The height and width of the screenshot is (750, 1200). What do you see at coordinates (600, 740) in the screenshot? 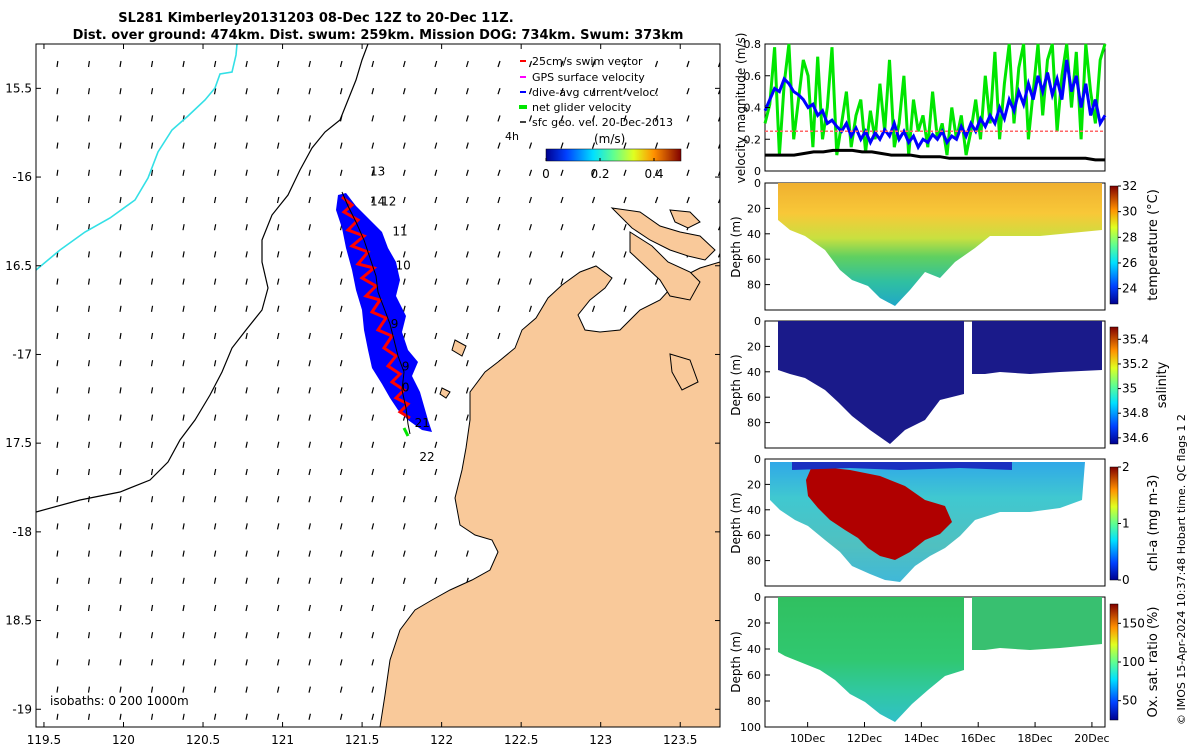
I see `map-x-tick-label: 123` at bounding box center [600, 740].